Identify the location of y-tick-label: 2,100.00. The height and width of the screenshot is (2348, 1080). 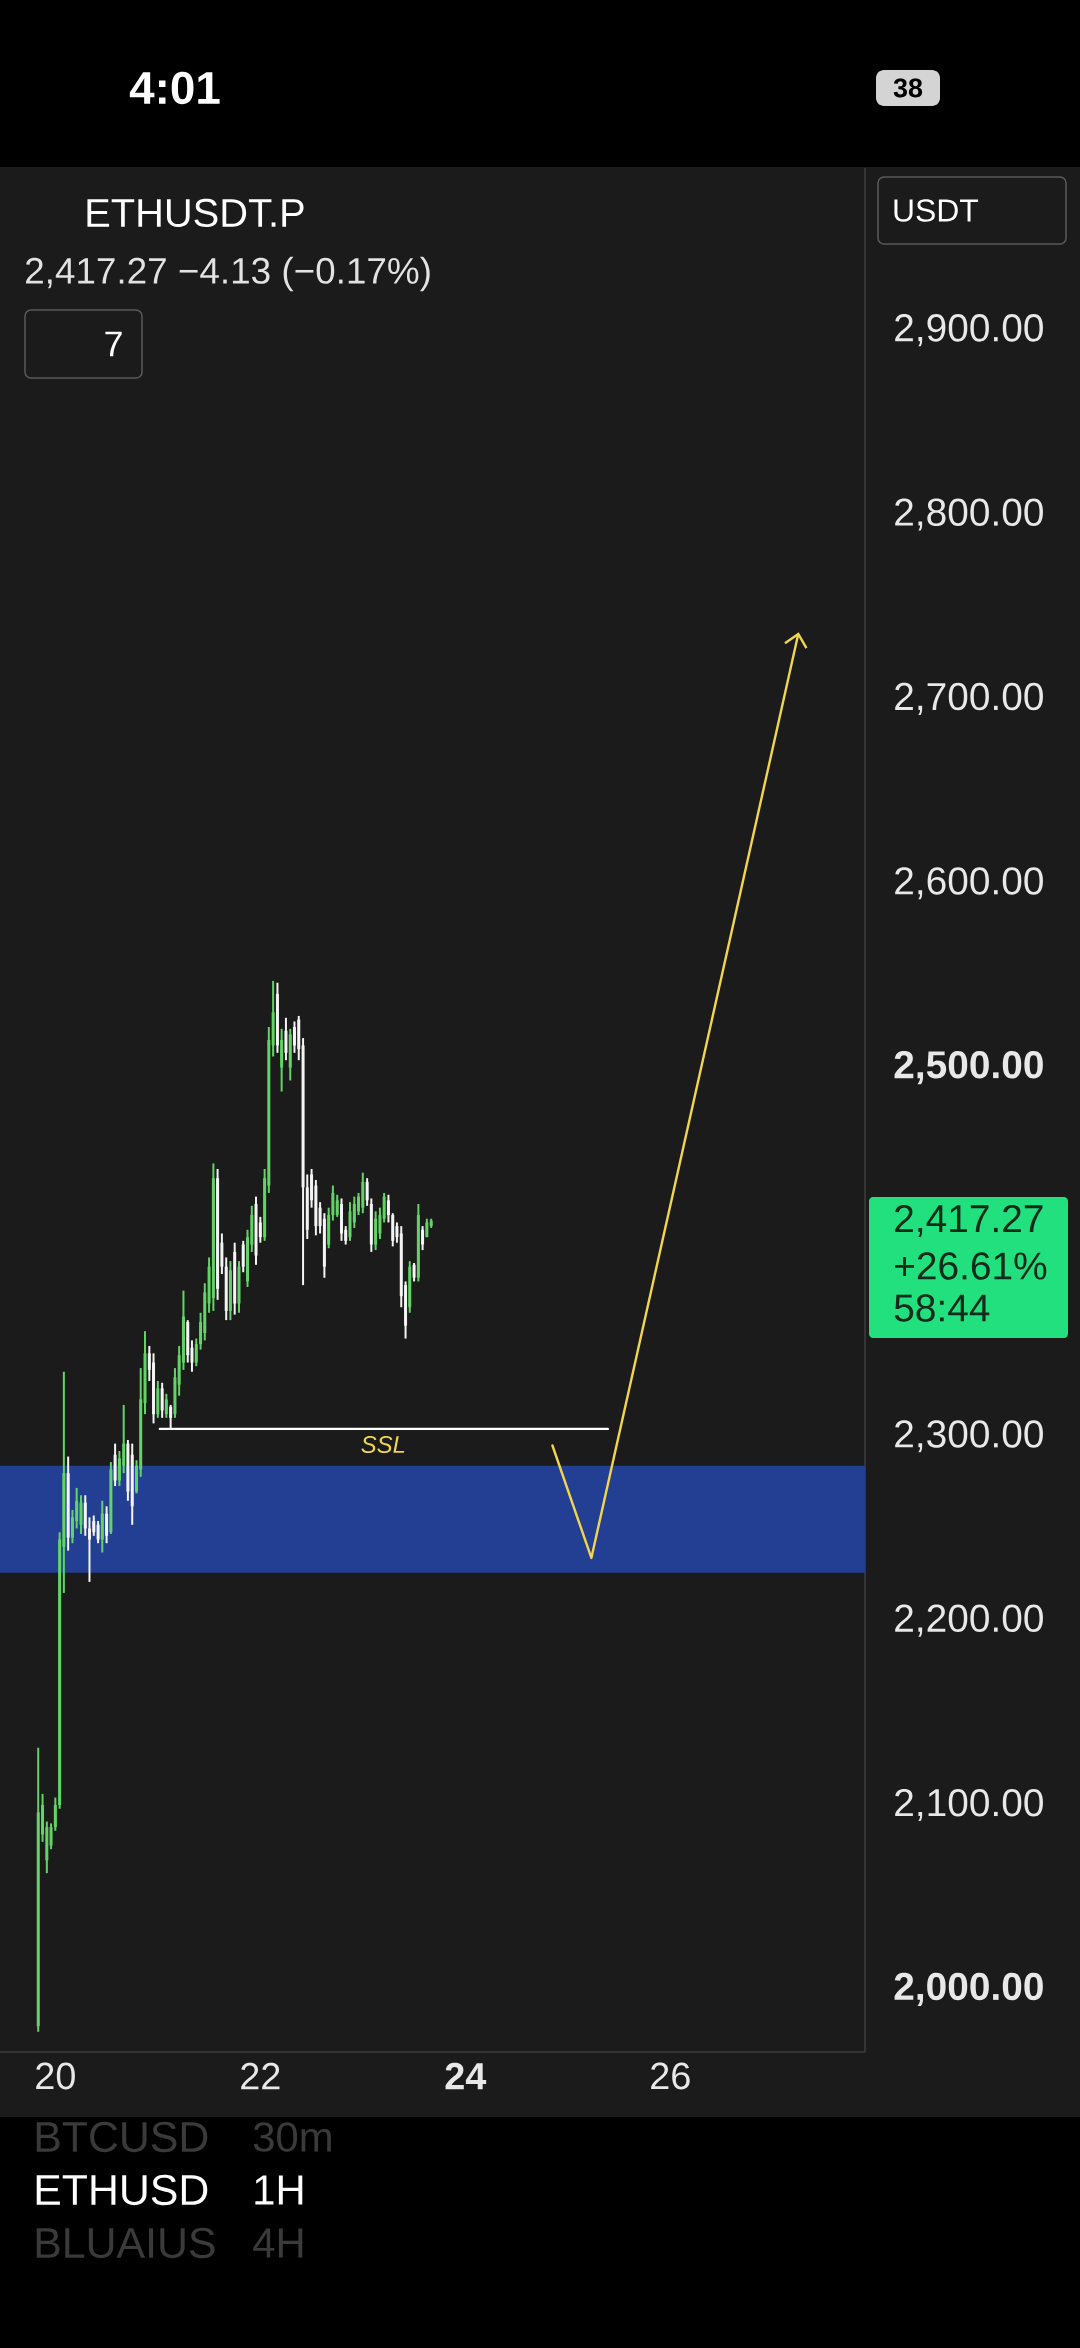
(969, 1805).